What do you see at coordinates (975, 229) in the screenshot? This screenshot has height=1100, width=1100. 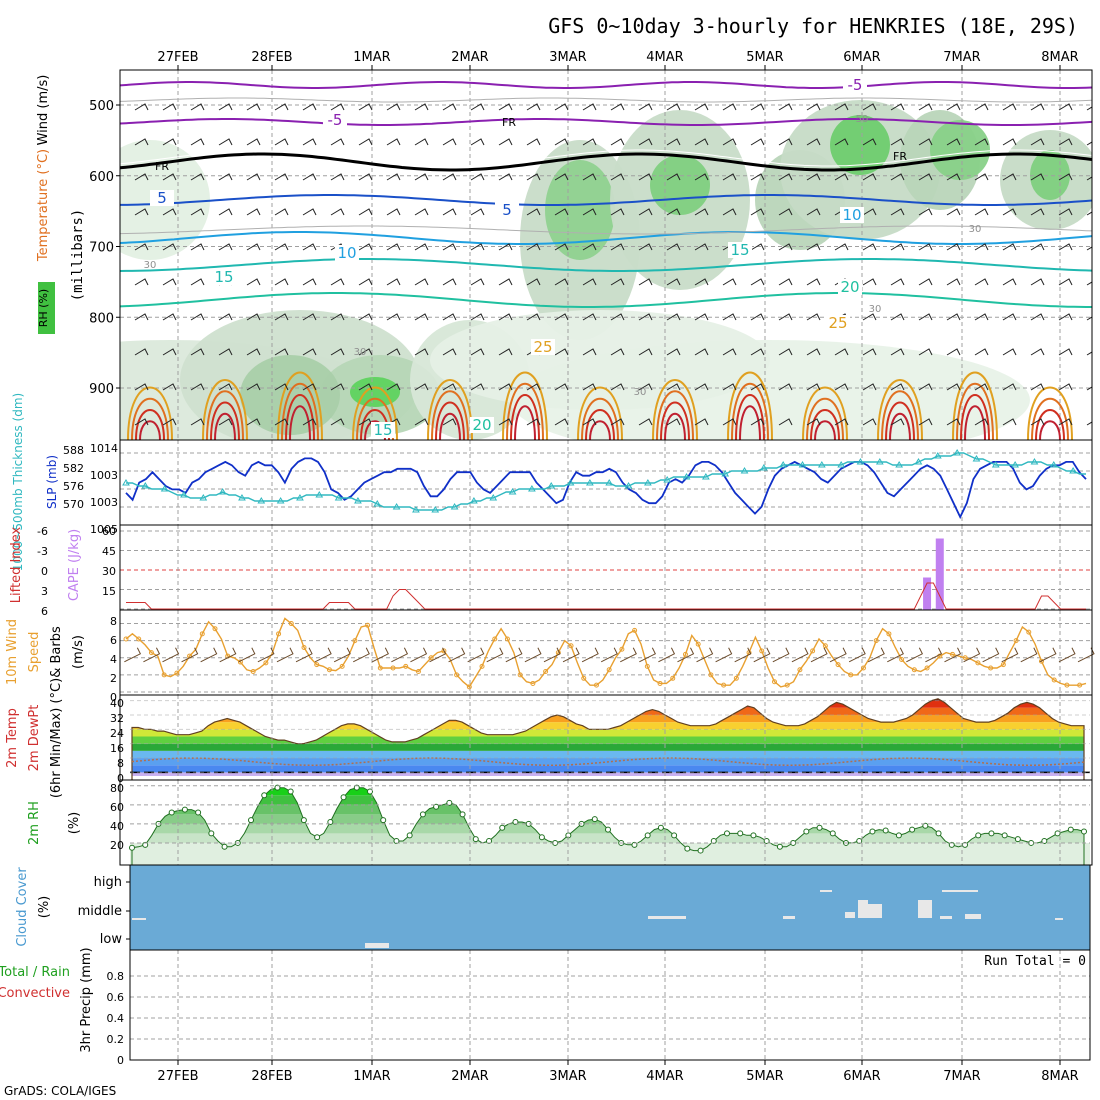 I see `rh-contour-label: 30` at bounding box center [975, 229].